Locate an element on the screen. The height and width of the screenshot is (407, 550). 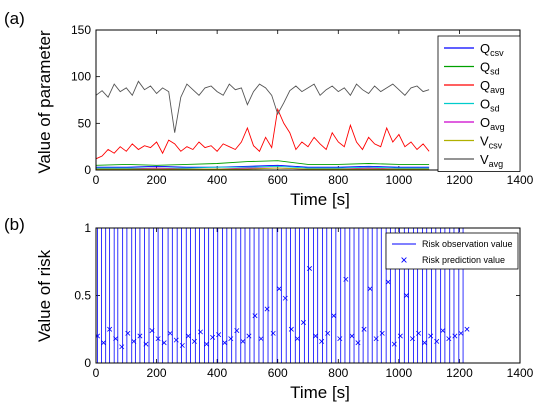
x-axis-label-b: Time [s] is located at coordinates (320, 392).